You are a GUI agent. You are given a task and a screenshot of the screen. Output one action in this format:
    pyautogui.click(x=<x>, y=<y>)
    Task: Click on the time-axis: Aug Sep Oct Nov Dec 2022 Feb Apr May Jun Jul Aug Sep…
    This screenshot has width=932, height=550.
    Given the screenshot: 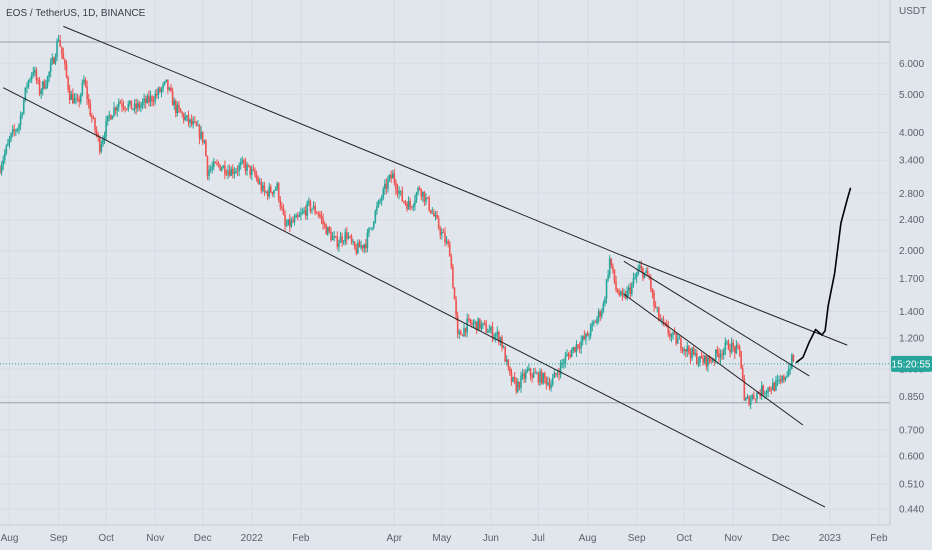 What is the action you would take?
    pyautogui.click(x=444, y=538)
    